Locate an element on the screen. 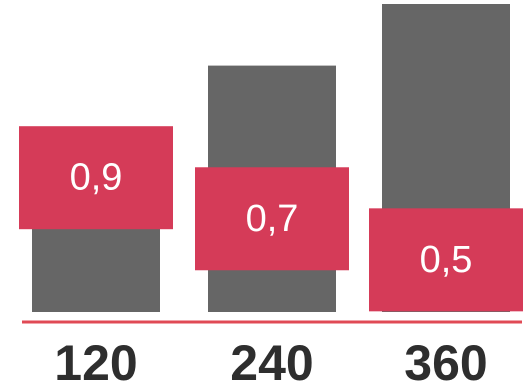 Image resolution: width=526 pixels, height=388 pixels. x-tick-layer: 120 240 360 is located at coordinates (270, 361).